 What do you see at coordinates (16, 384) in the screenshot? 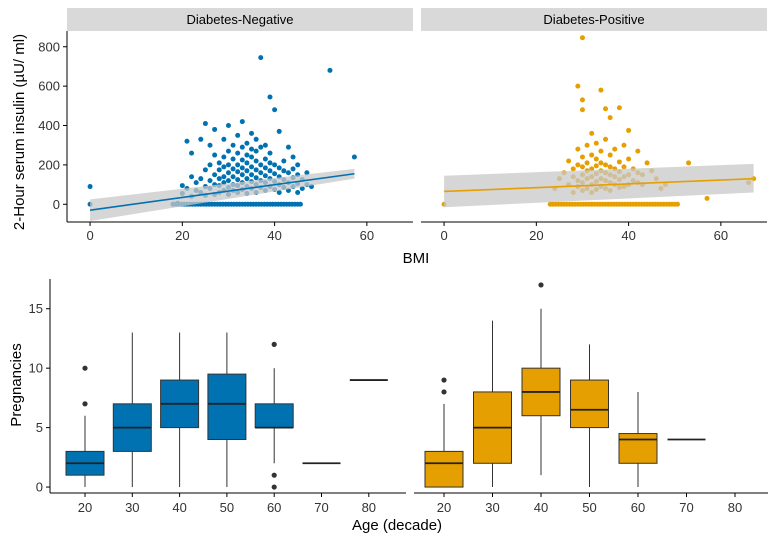
I see `bottom-y-axis-title: Pregnancies` at bounding box center [16, 384].